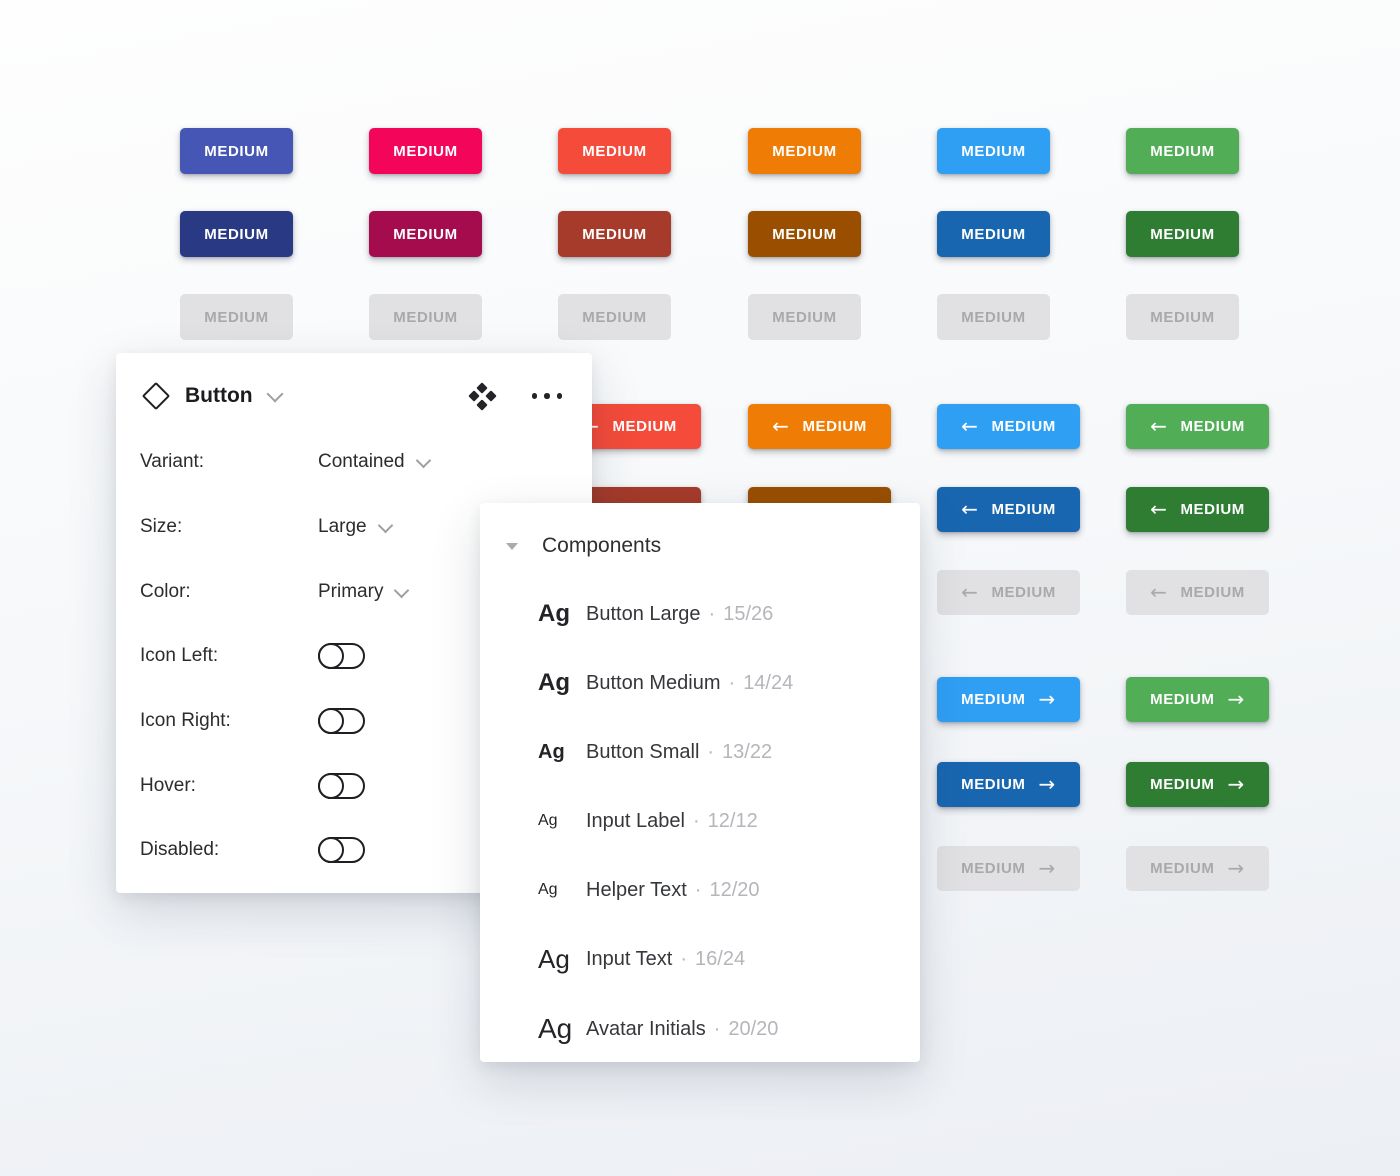 The height and width of the screenshot is (1176, 1400). I want to click on collapse-triangle-icon, so click(512, 546).